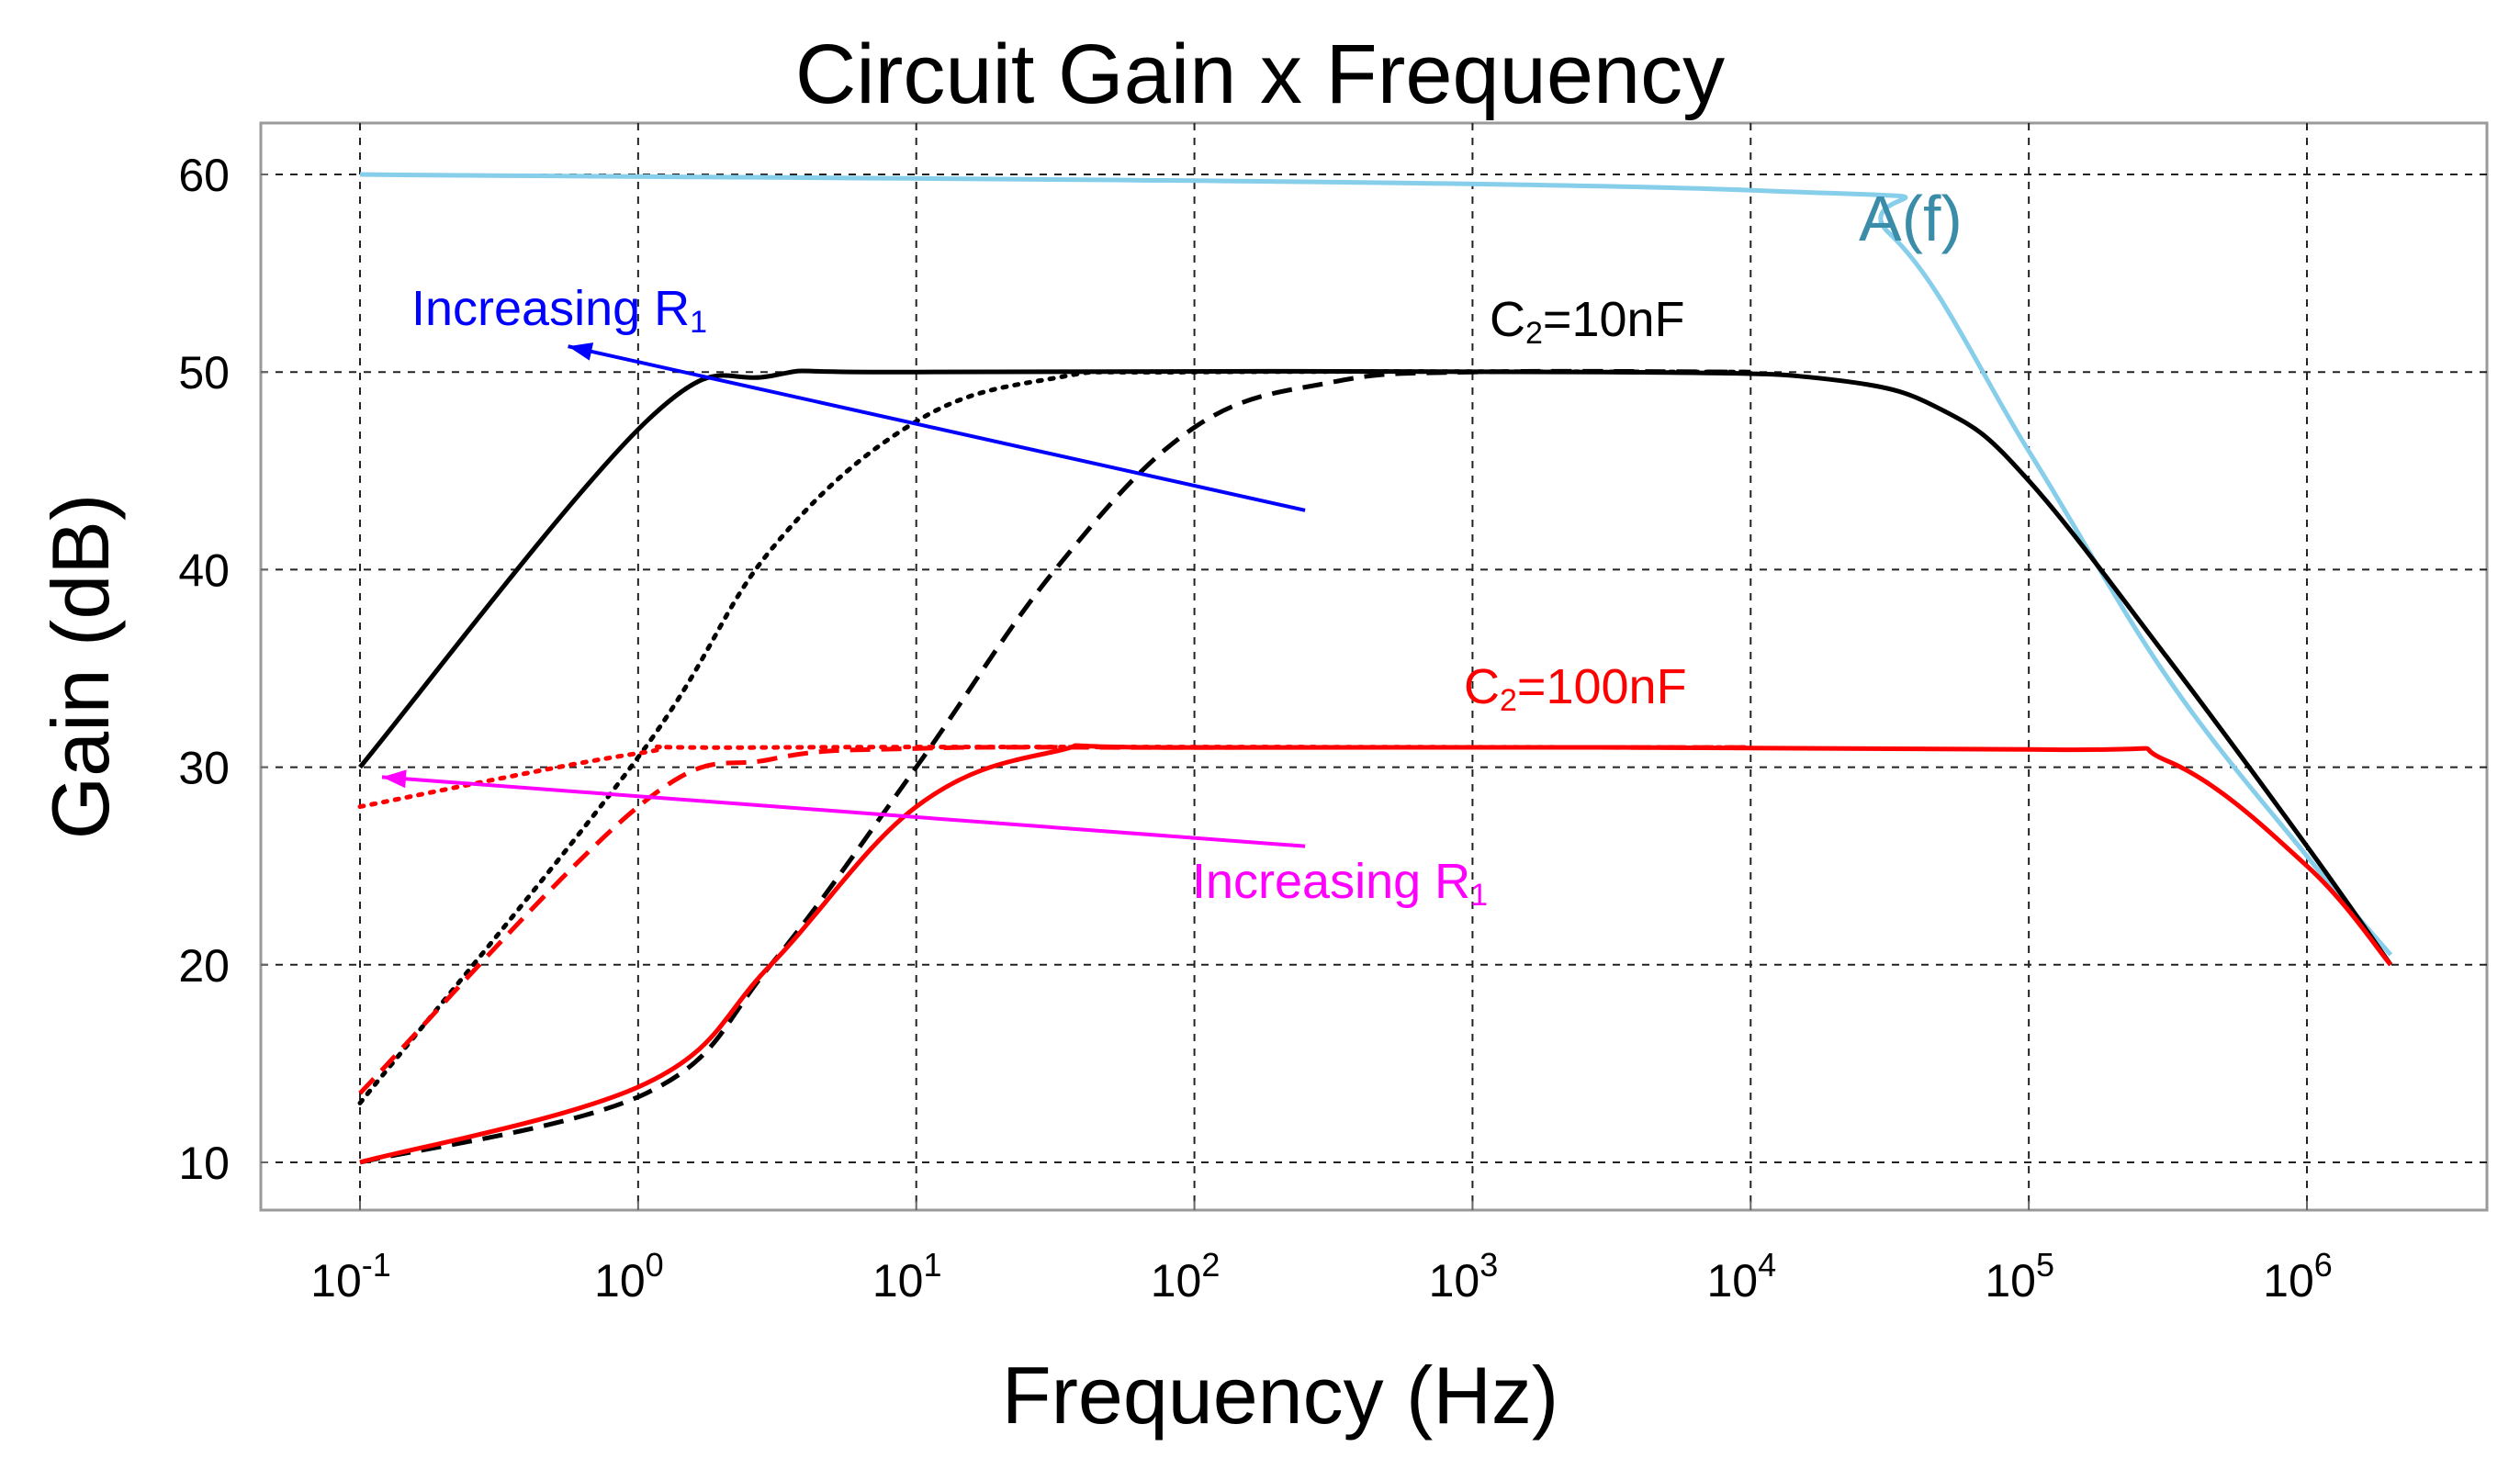  What do you see at coordinates (80, 667) in the screenshot?
I see `y-axis-label: Gain (dB)` at bounding box center [80, 667].